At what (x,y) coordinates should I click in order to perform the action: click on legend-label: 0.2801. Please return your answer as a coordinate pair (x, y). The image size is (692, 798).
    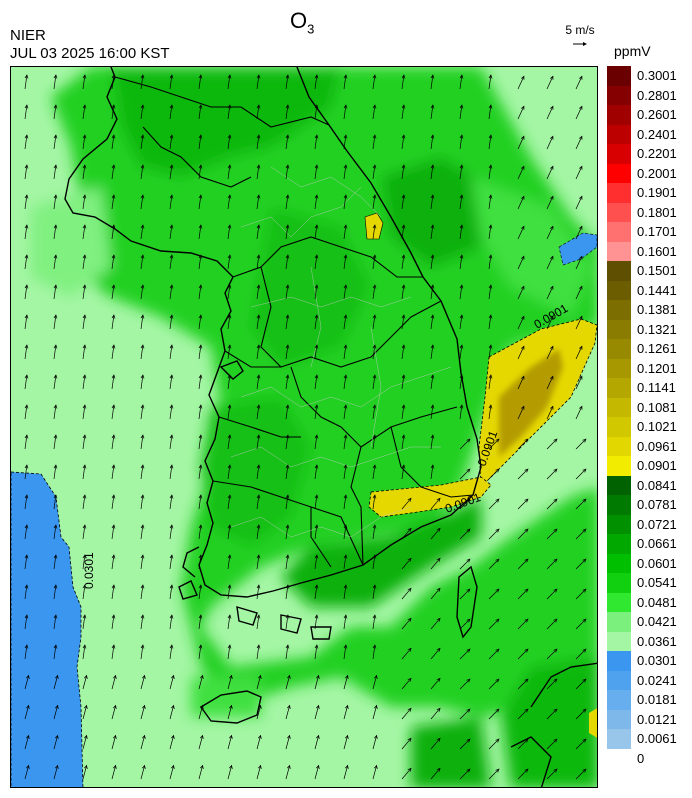
    Looking at the image, I should click on (657, 95).